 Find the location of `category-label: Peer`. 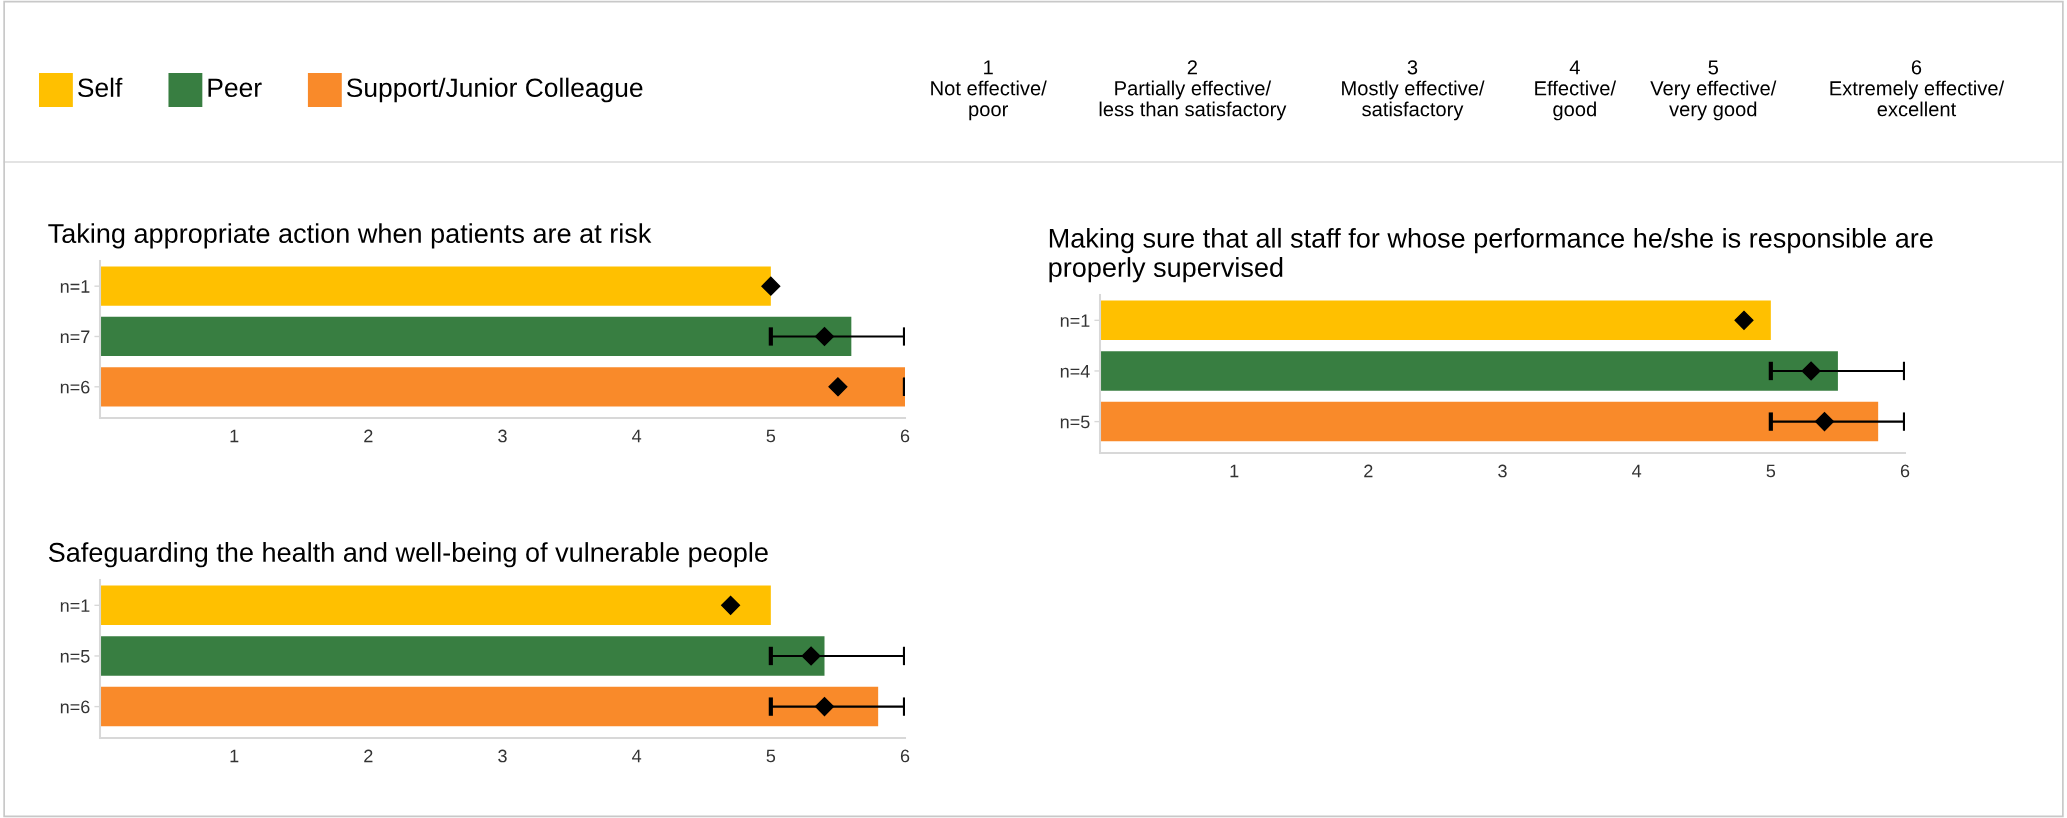

category-label: Peer is located at coordinates (235, 88).